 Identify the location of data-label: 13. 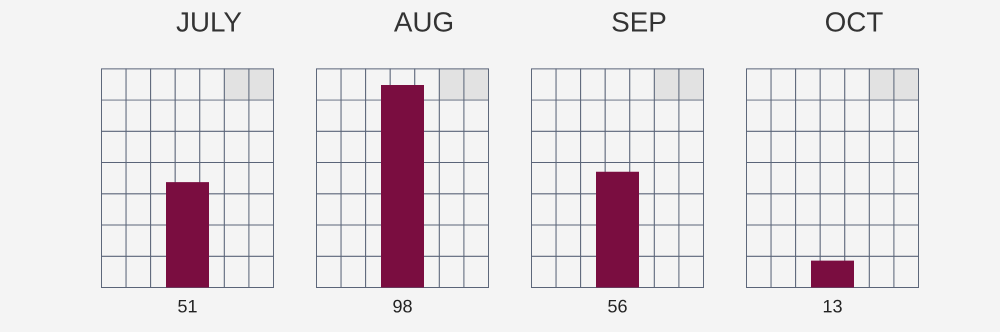
(833, 306).